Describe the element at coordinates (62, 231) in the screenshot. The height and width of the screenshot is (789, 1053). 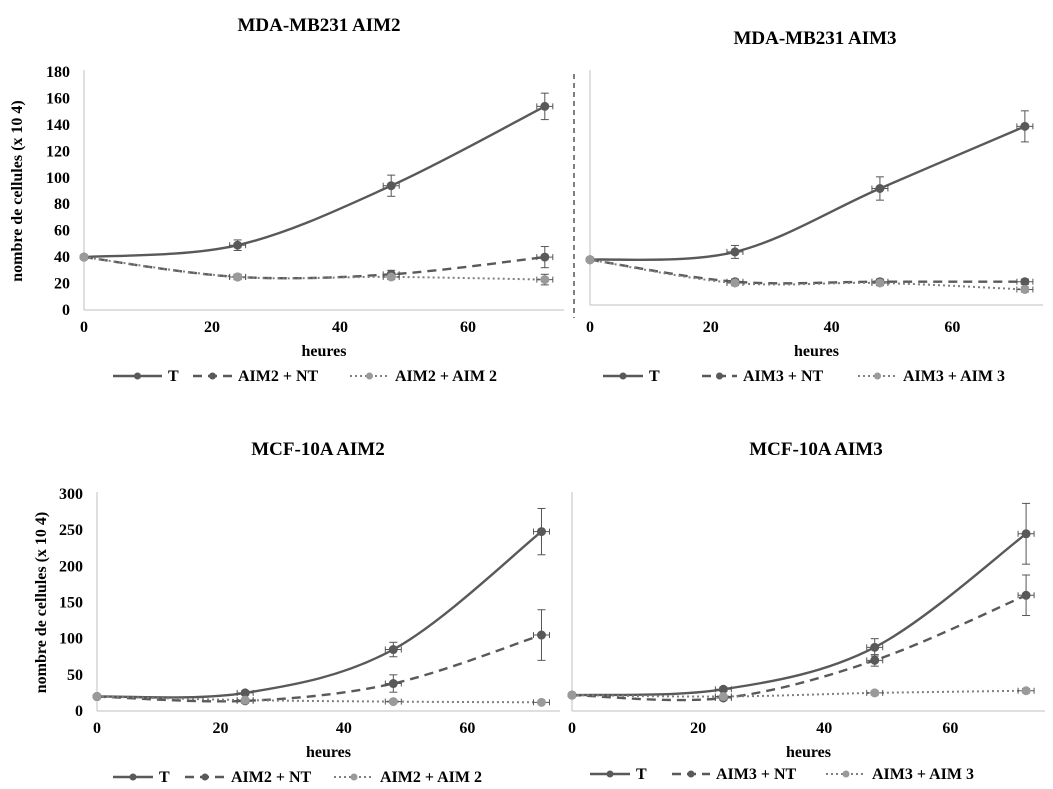
I see `y-tick-label: 60` at that location.